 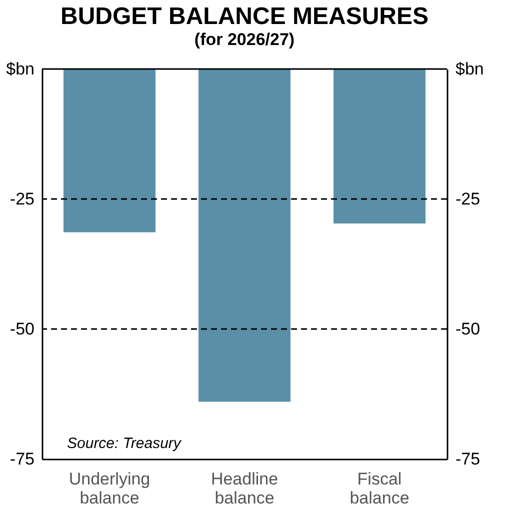 What do you see at coordinates (244, 16) in the screenshot?
I see `chart-title: BUDGET BALANCE MEASURES` at bounding box center [244, 16].